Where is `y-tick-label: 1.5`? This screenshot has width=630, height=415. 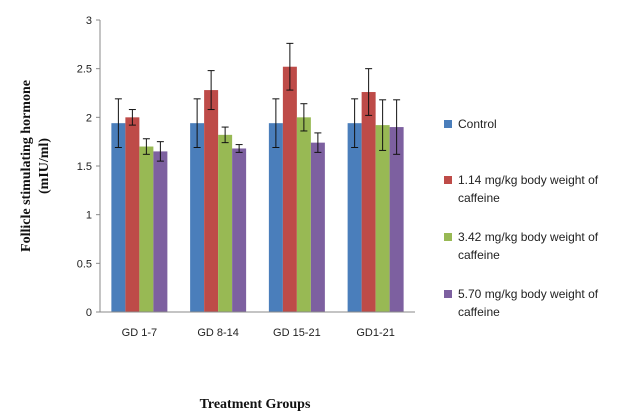 y-tick-label: 1.5 is located at coordinates (84, 167).